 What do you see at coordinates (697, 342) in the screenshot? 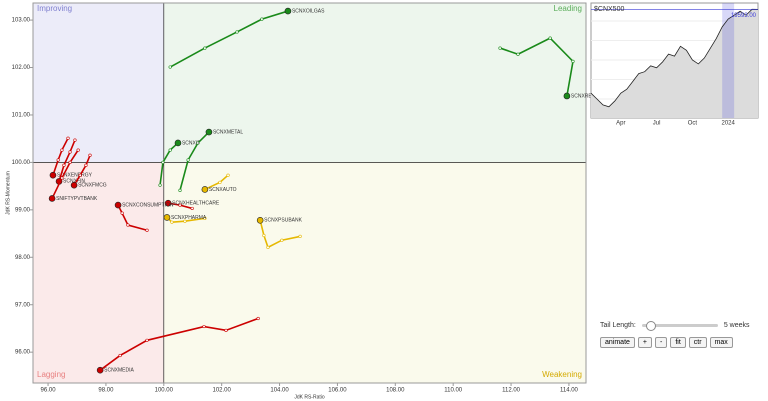
I see `control-button: ctr` at bounding box center [697, 342].